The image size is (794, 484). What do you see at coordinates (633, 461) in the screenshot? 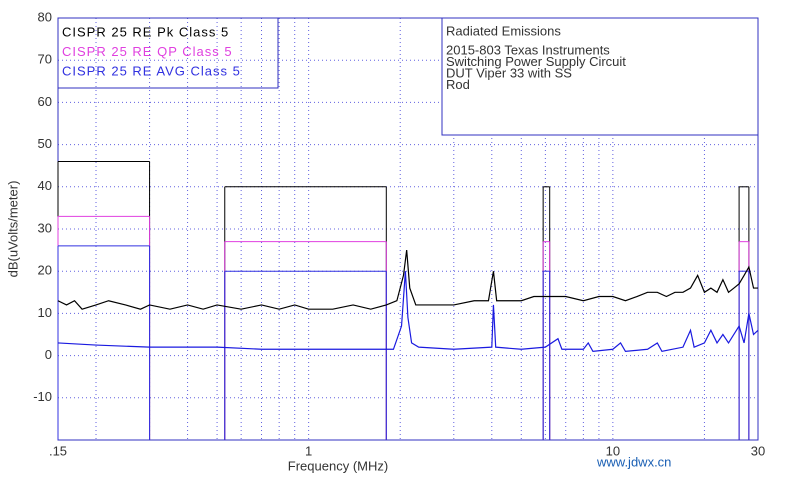
I see `watermark: www.jdwx.cn` at bounding box center [633, 461].